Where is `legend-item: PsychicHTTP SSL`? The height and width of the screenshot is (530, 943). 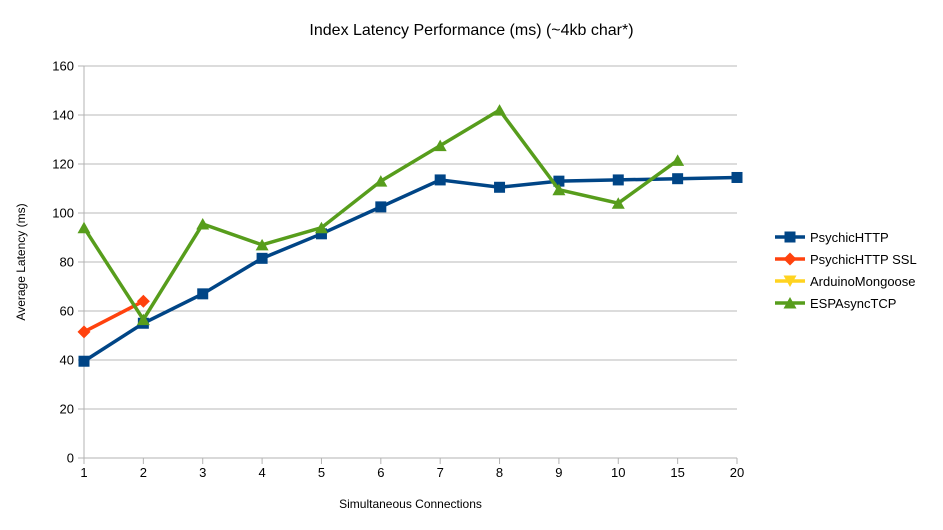 legend-item: PsychicHTTP SSL is located at coordinates (846, 259).